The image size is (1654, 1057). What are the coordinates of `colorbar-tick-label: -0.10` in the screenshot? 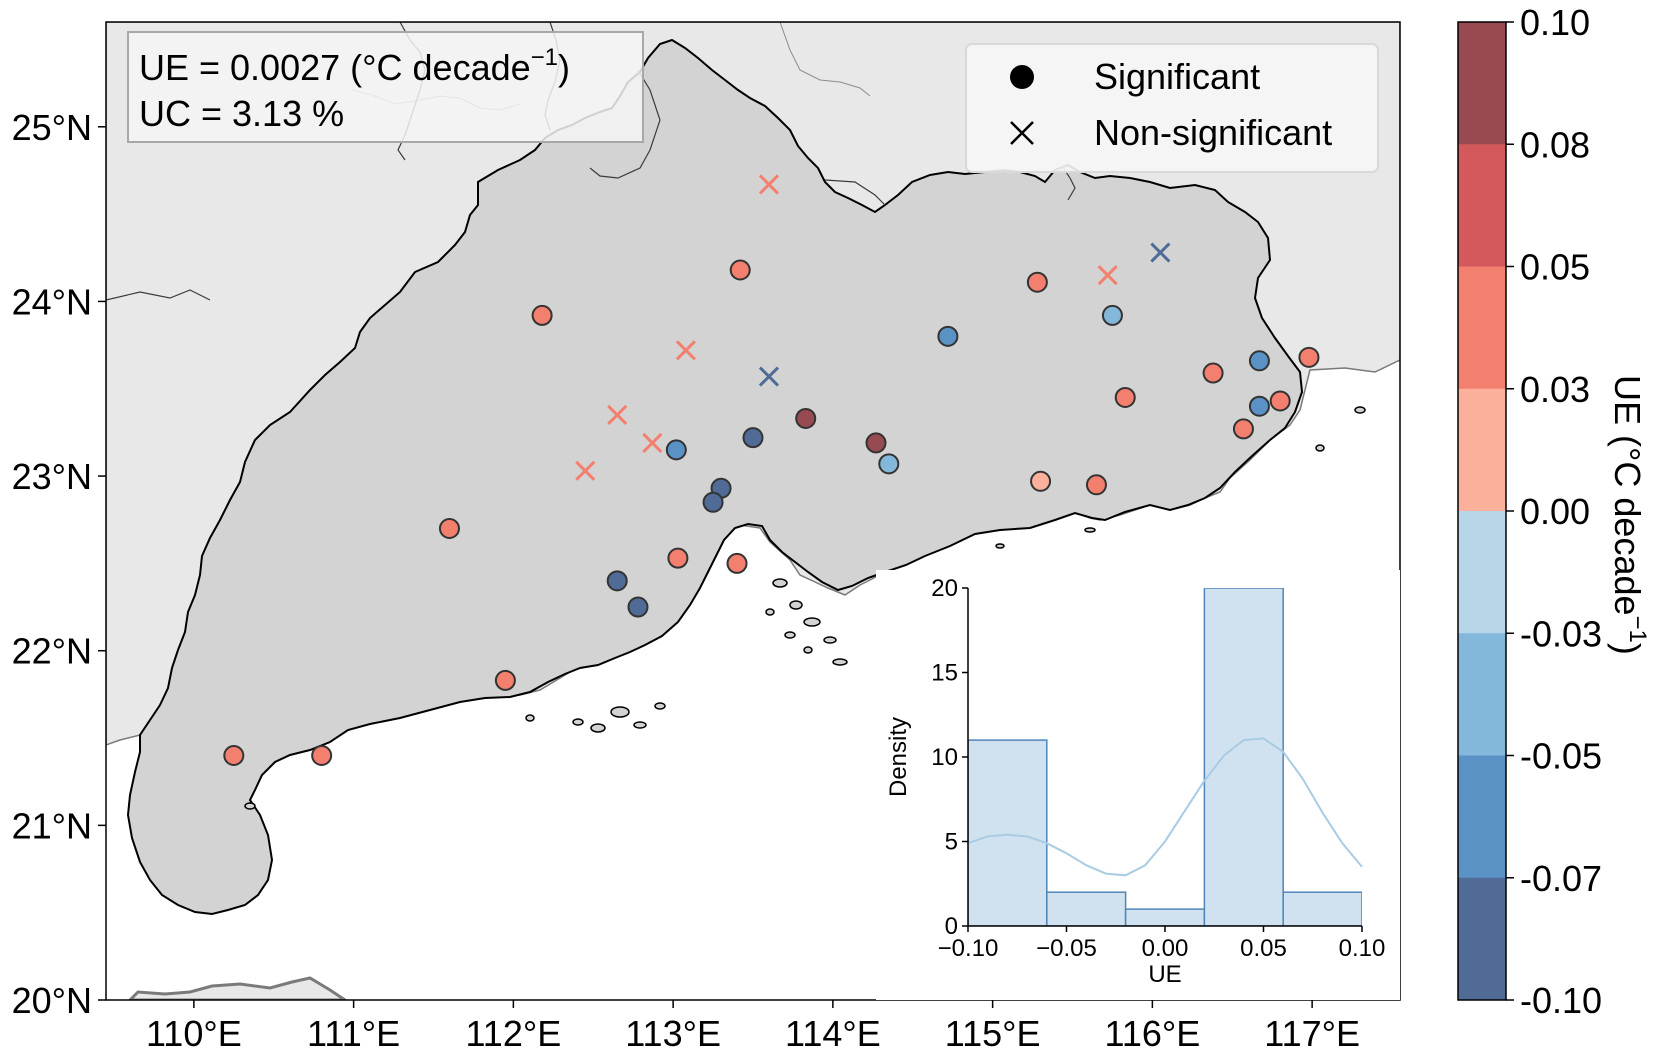 It's located at (1561, 1000).